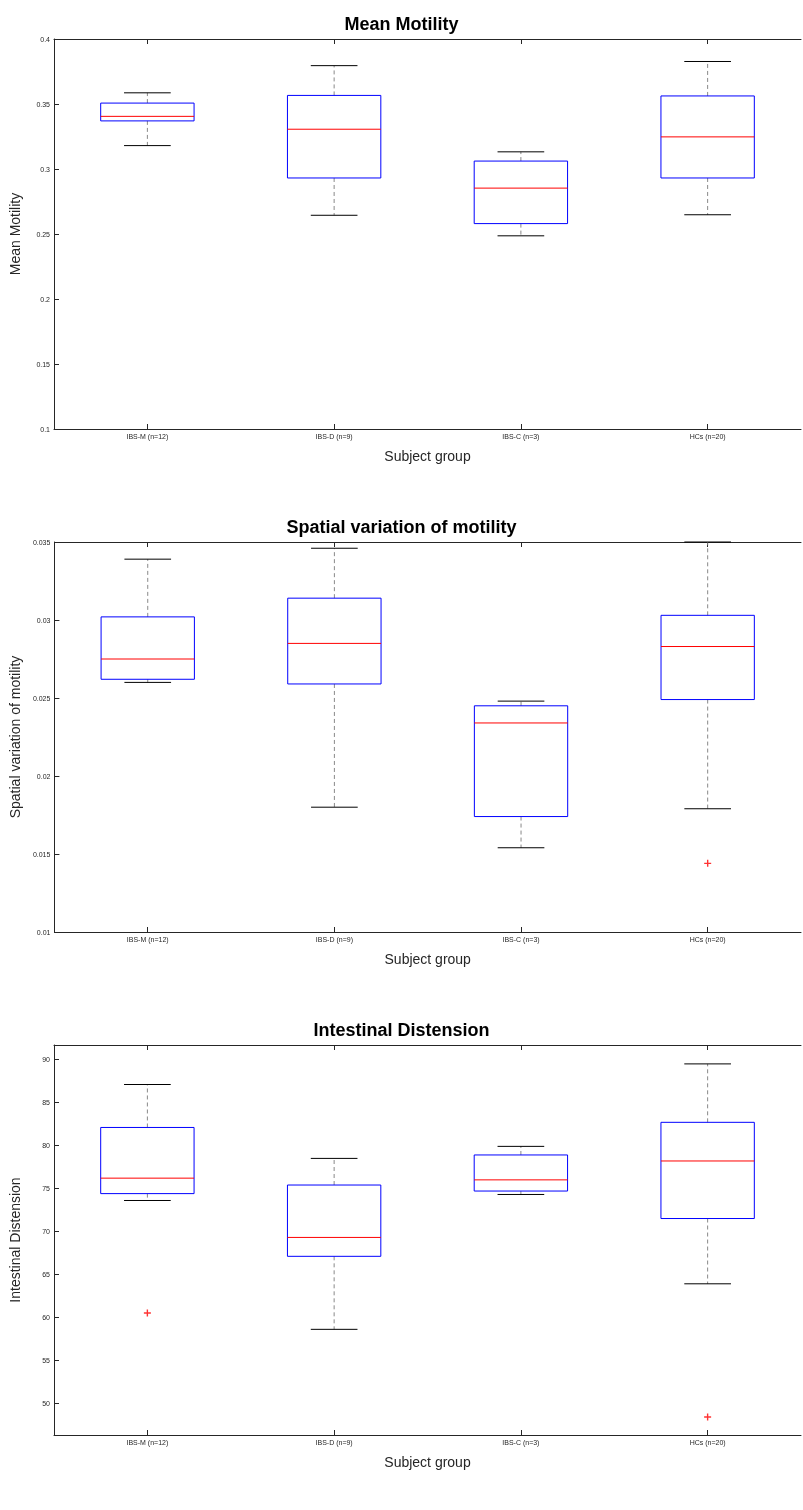 This screenshot has width=803, height=1510. I want to click on chart-title: Spatial variation of motility, so click(401, 527).